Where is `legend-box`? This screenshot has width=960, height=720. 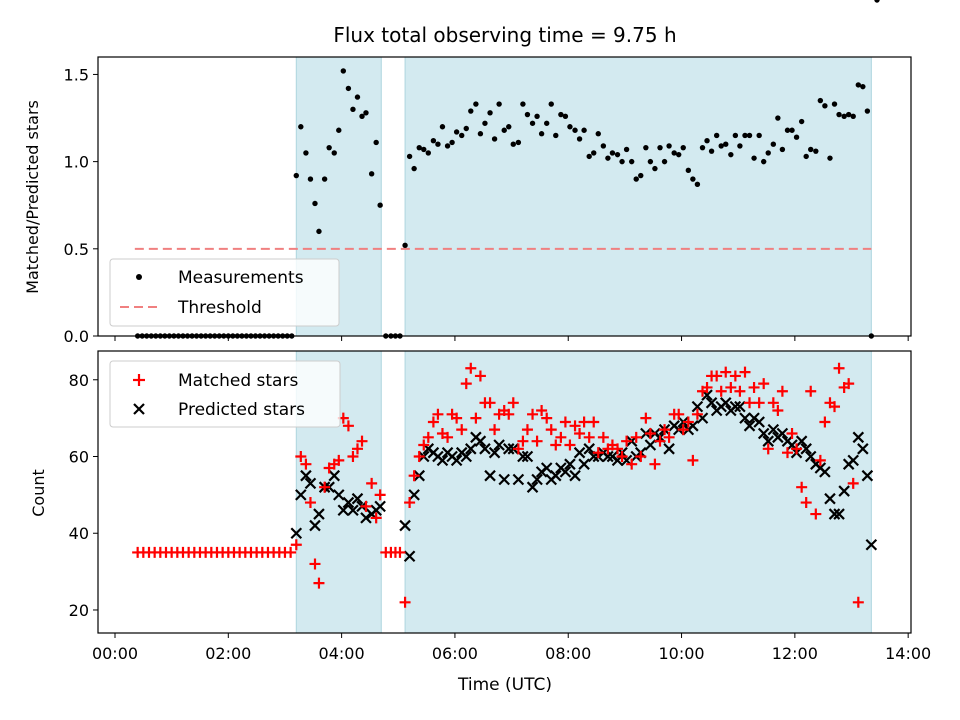
legend-box is located at coordinates (224, 292).